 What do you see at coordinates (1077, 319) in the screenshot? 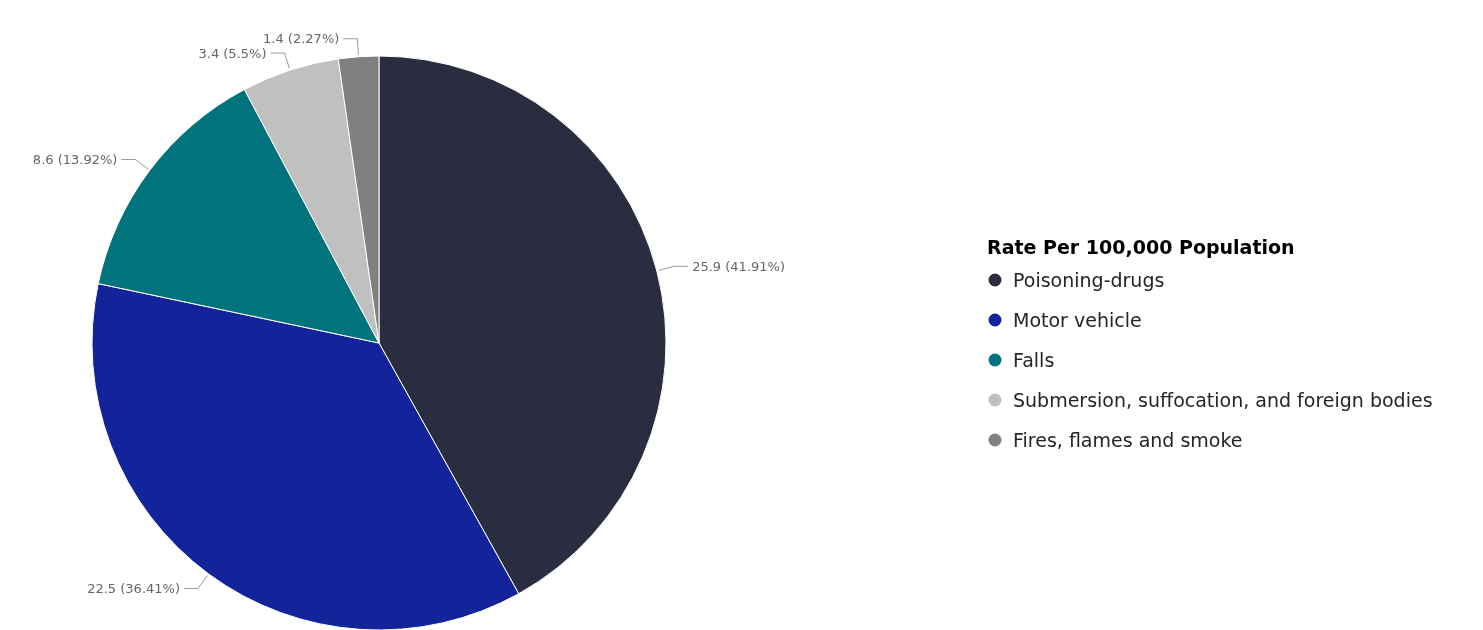
I see `legend-label: Motor vehicle` at bounding box center [1077, 319].